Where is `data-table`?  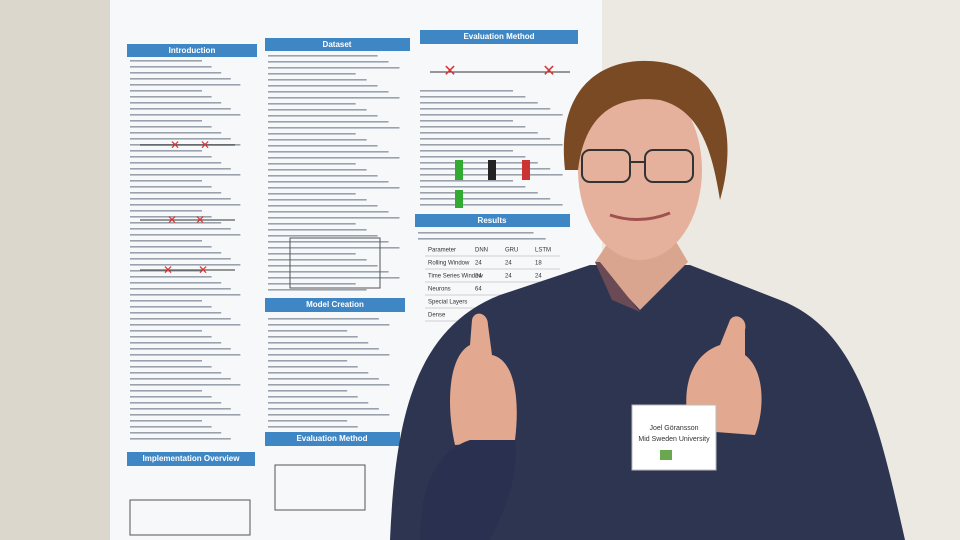 data-table is located at coordinates (335, 263).